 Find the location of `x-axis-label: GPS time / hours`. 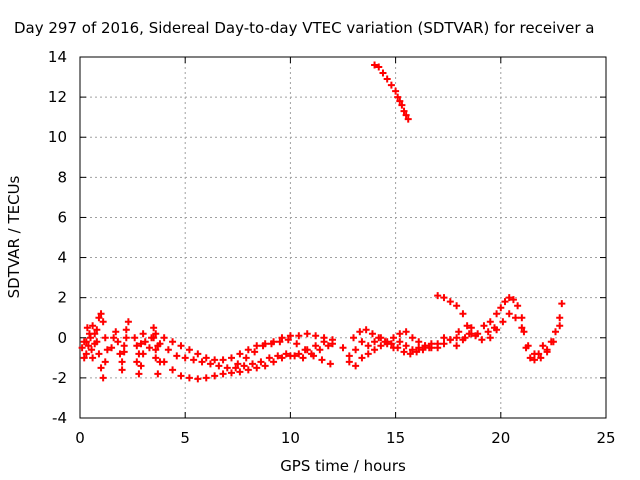

x-axis-label: GPS time / hours is located at coordinates (343, 466).